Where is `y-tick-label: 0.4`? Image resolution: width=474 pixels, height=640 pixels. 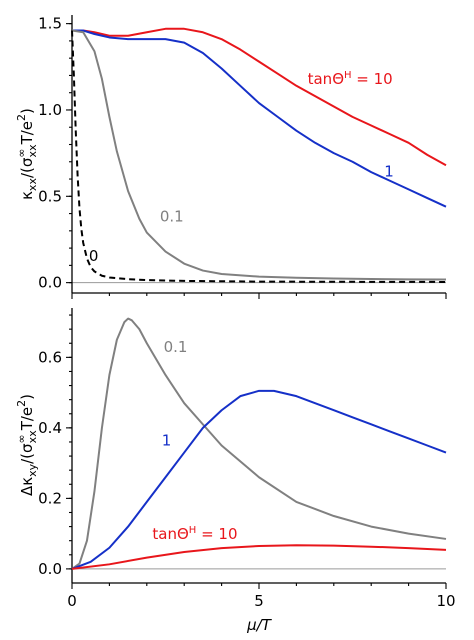 y-tick-label: 0.4 is located at coordinates (50, 428).